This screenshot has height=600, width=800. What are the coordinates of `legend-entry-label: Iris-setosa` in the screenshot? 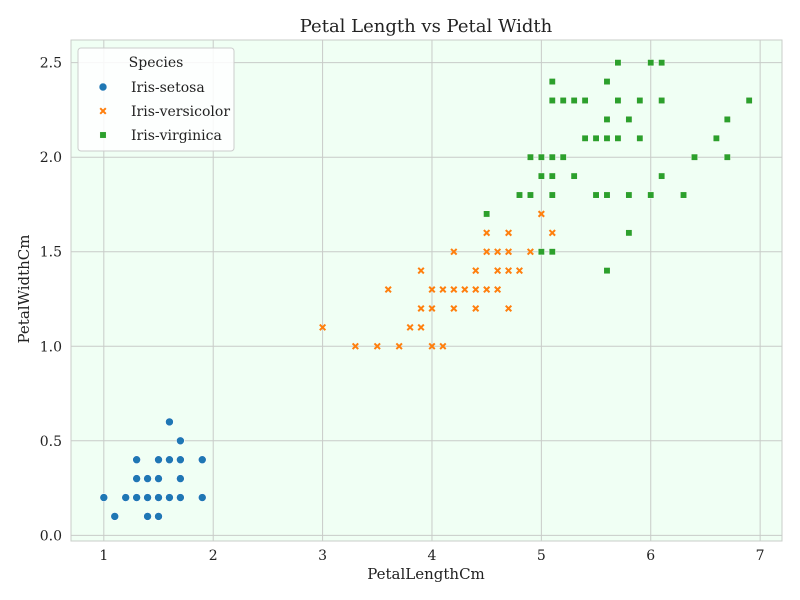 It's located at (168, 88).